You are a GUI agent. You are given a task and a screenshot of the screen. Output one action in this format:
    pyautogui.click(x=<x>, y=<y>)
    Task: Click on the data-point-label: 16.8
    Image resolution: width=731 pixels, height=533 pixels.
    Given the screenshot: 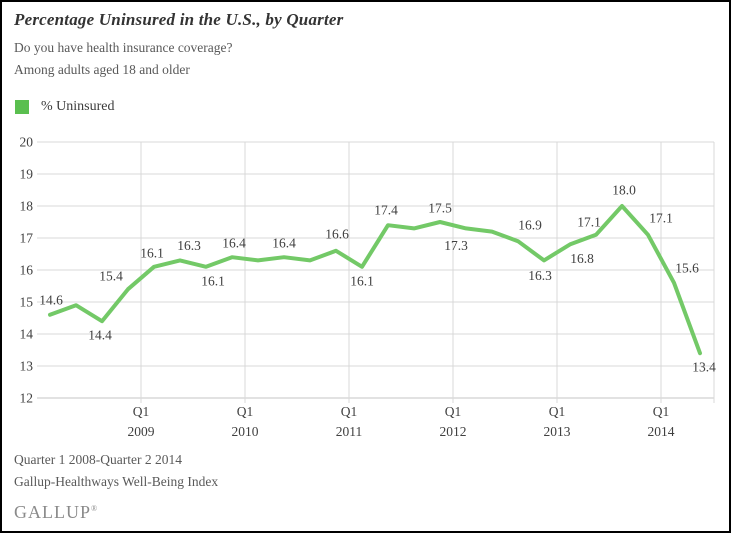 What is the action you would take?
    pyautogui.click(x=582, y=258)
    